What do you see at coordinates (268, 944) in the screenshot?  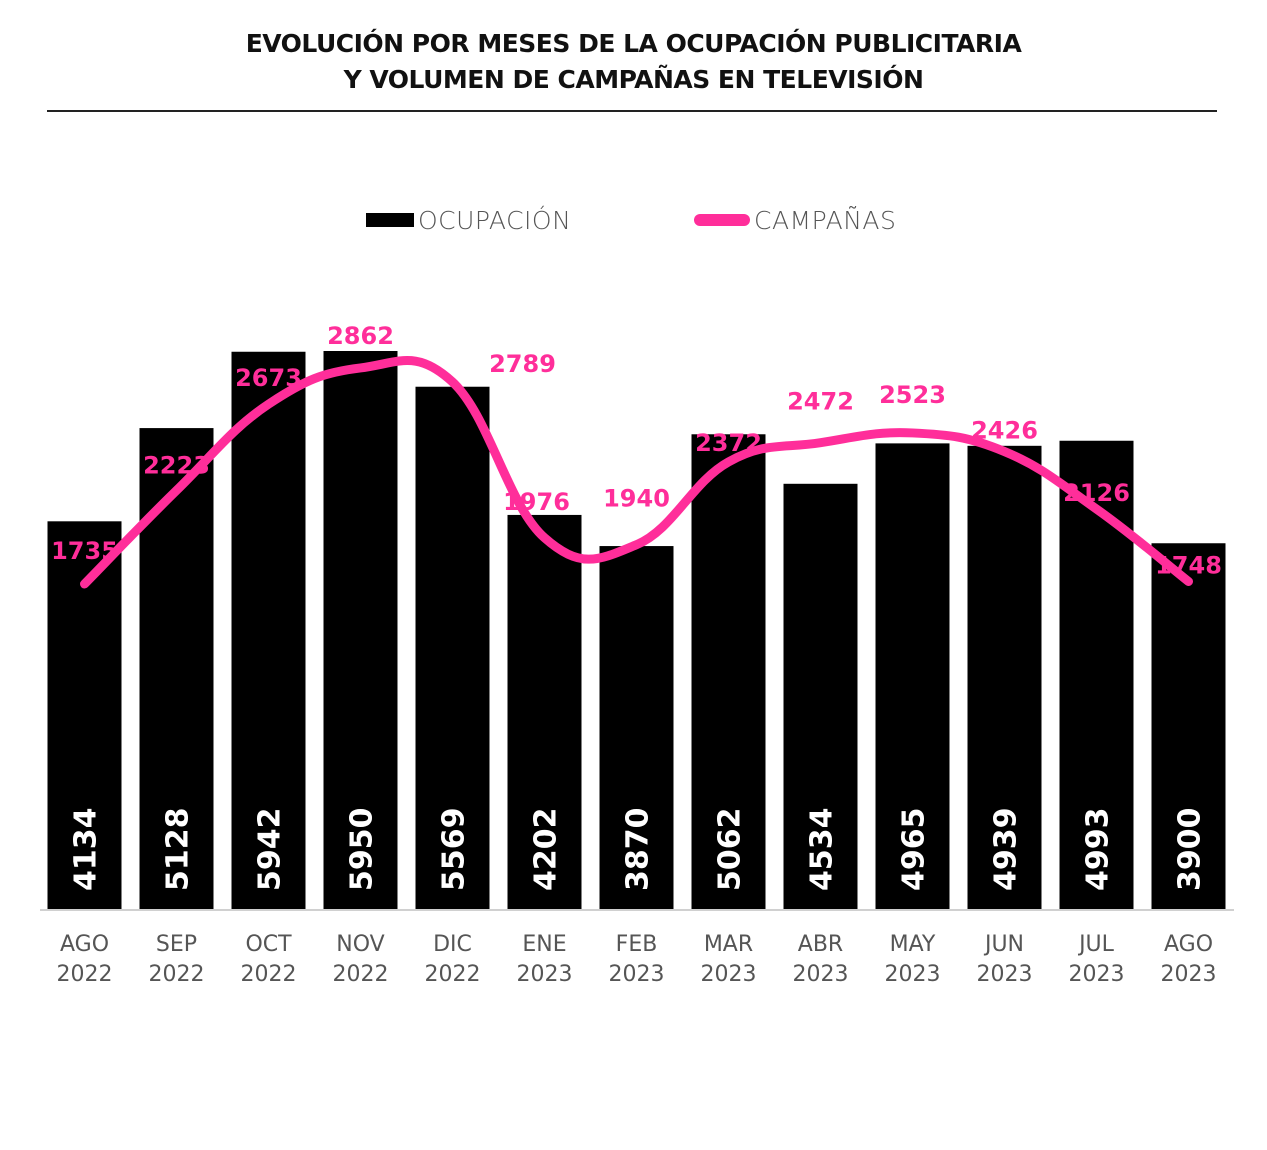 I see `x-tick-label-month: OCT` at bounding box center [268, 944].